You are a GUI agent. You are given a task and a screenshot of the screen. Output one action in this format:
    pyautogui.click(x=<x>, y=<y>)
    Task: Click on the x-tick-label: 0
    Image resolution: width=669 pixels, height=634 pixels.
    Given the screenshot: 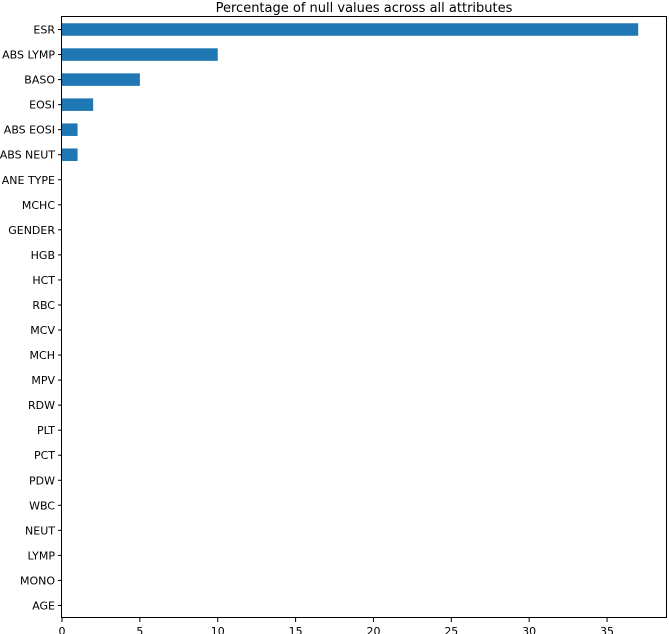 What is the action you would take?
    pyautogui.click(x=62, y=629)
    